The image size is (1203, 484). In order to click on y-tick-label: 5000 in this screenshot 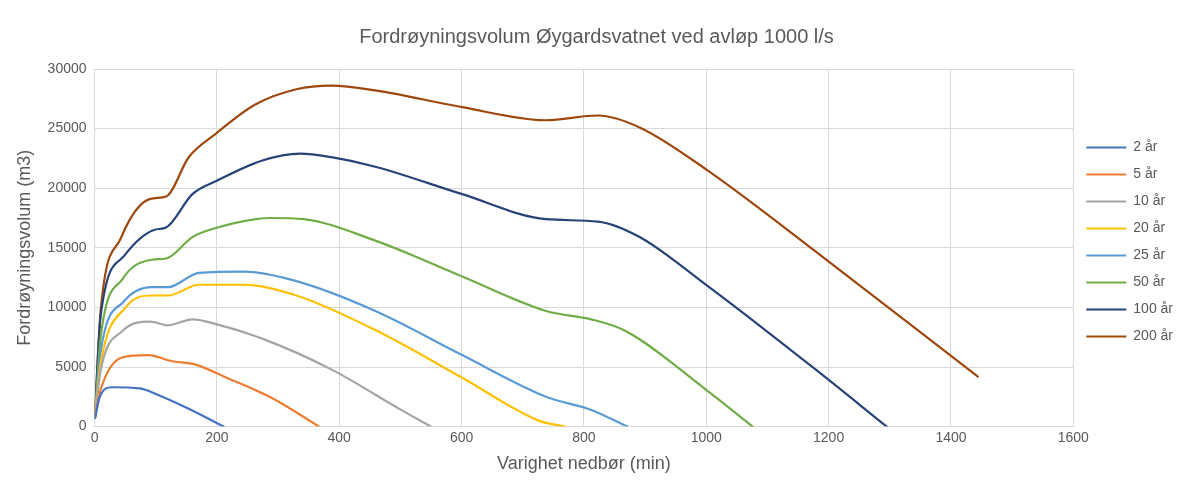, I will do `click(71, 365)`.